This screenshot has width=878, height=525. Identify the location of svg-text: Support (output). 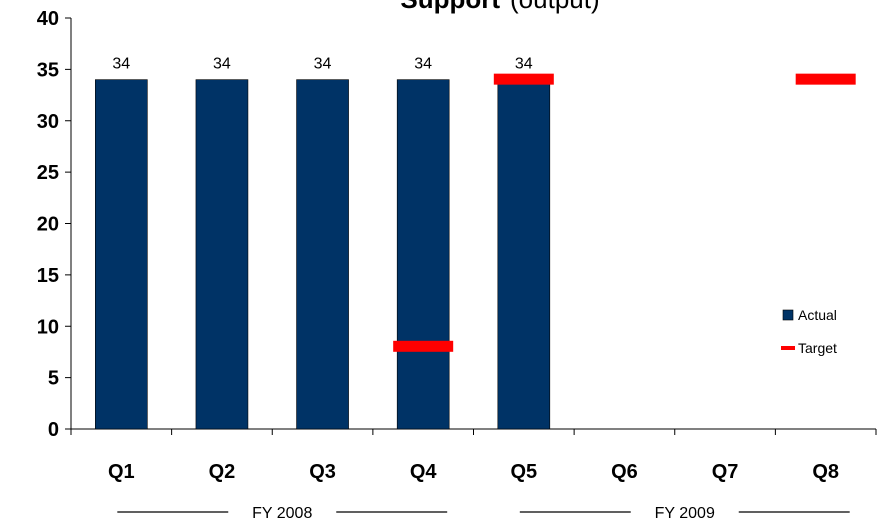
(499, 7).